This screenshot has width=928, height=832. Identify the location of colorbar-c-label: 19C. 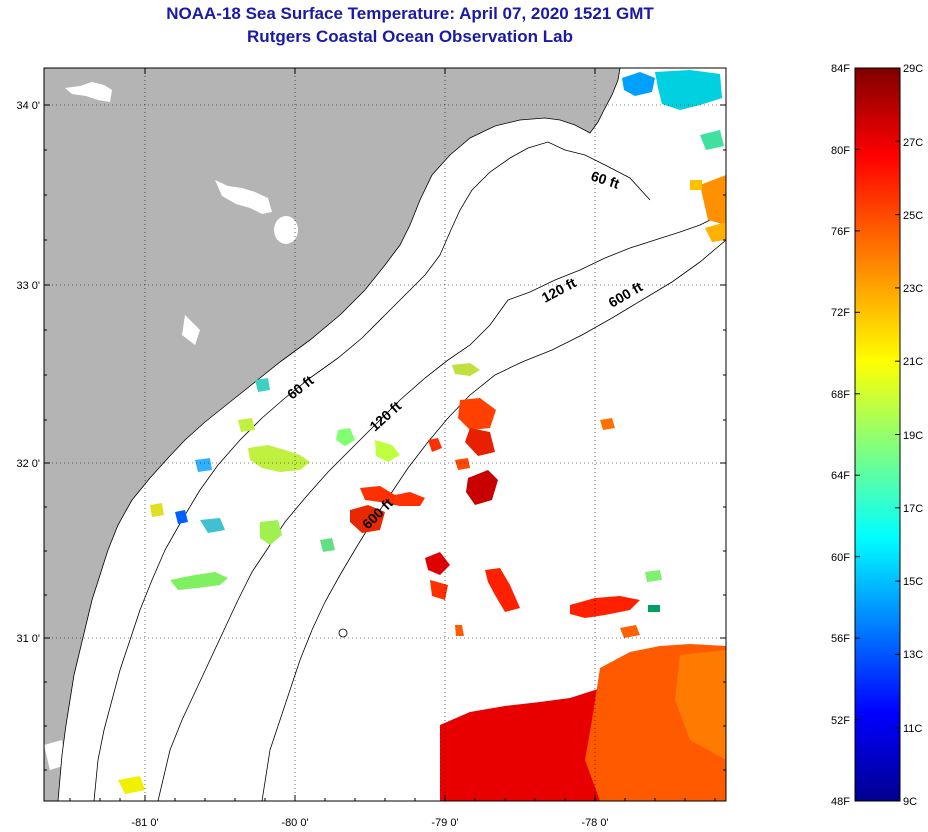
(913, 436).